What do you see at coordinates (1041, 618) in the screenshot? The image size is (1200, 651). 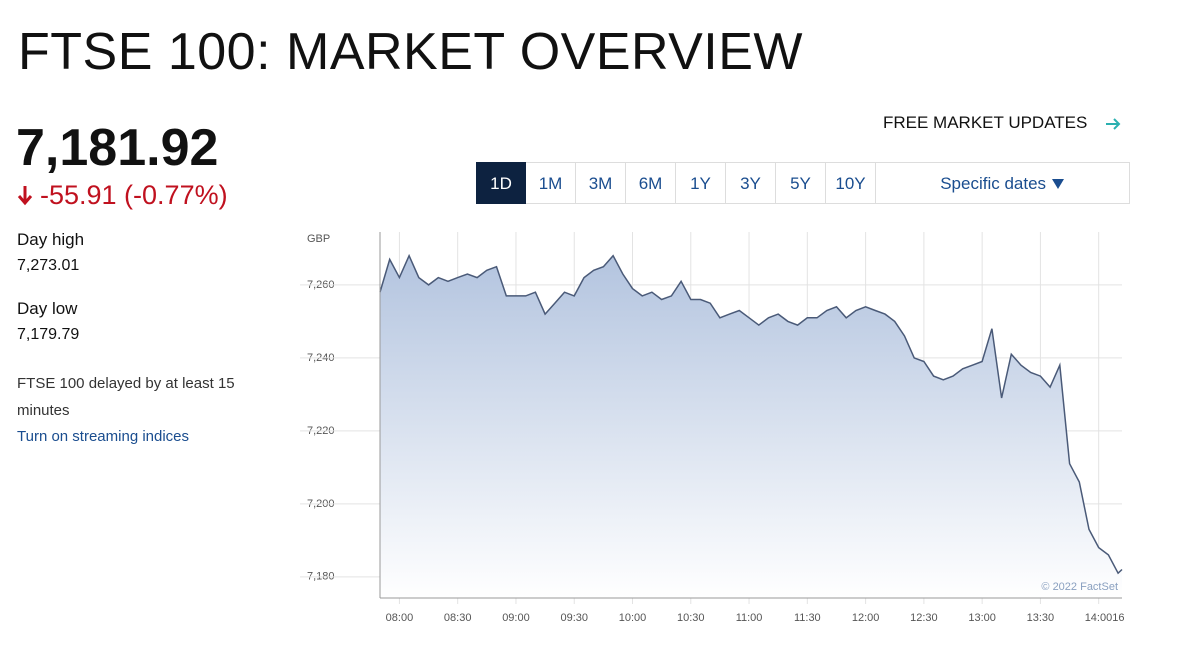 I see `x-tick-label: 13:30` at bounding box center [1041, 618].